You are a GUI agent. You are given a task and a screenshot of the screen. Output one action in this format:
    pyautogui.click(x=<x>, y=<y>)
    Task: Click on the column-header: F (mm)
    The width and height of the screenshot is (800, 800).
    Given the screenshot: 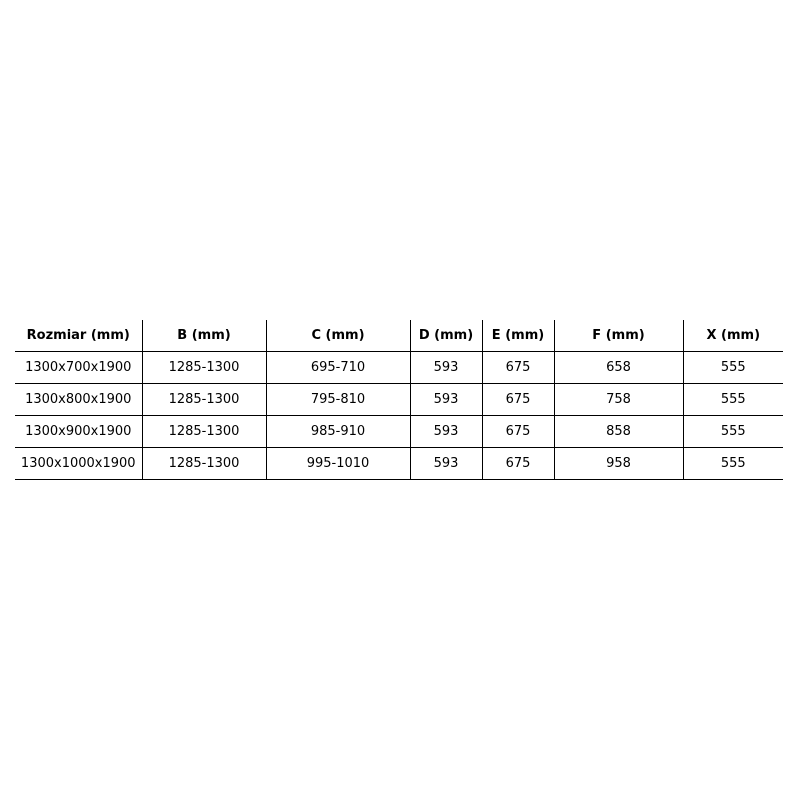 What is the action you would take?
    pyautogui.click(x=618, y=336)
    